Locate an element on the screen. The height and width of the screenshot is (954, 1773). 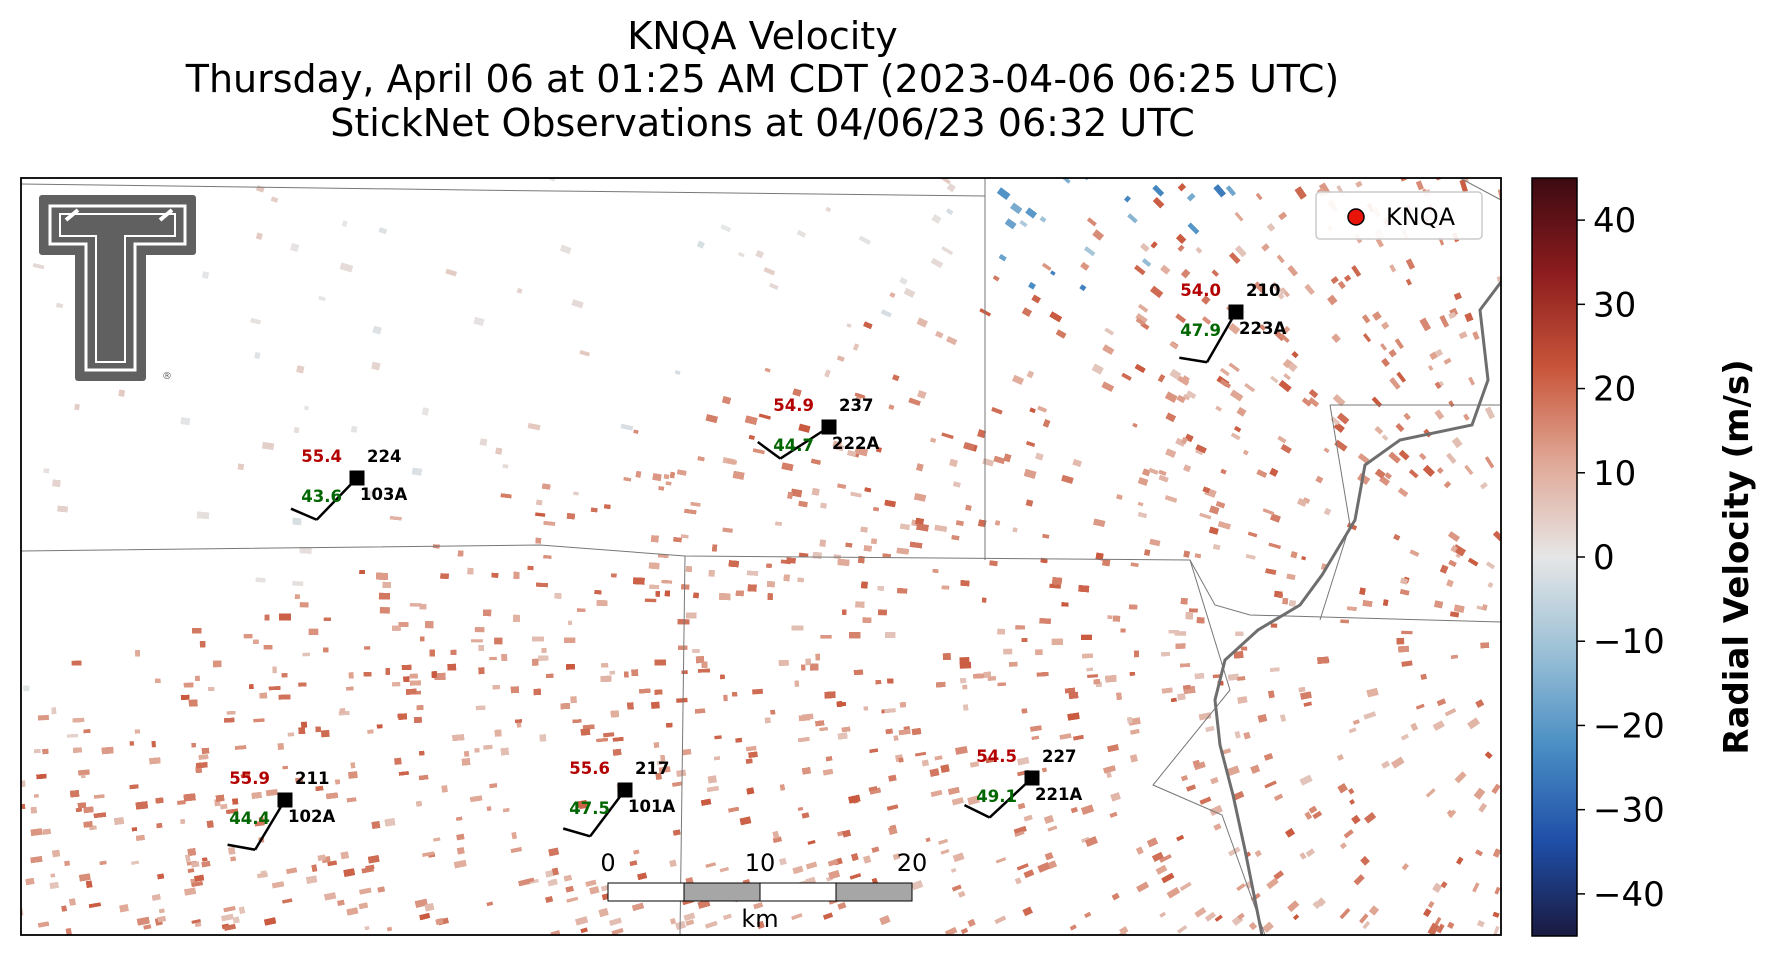
station-wind-direction: 224 is located at coordinates (384, 456).